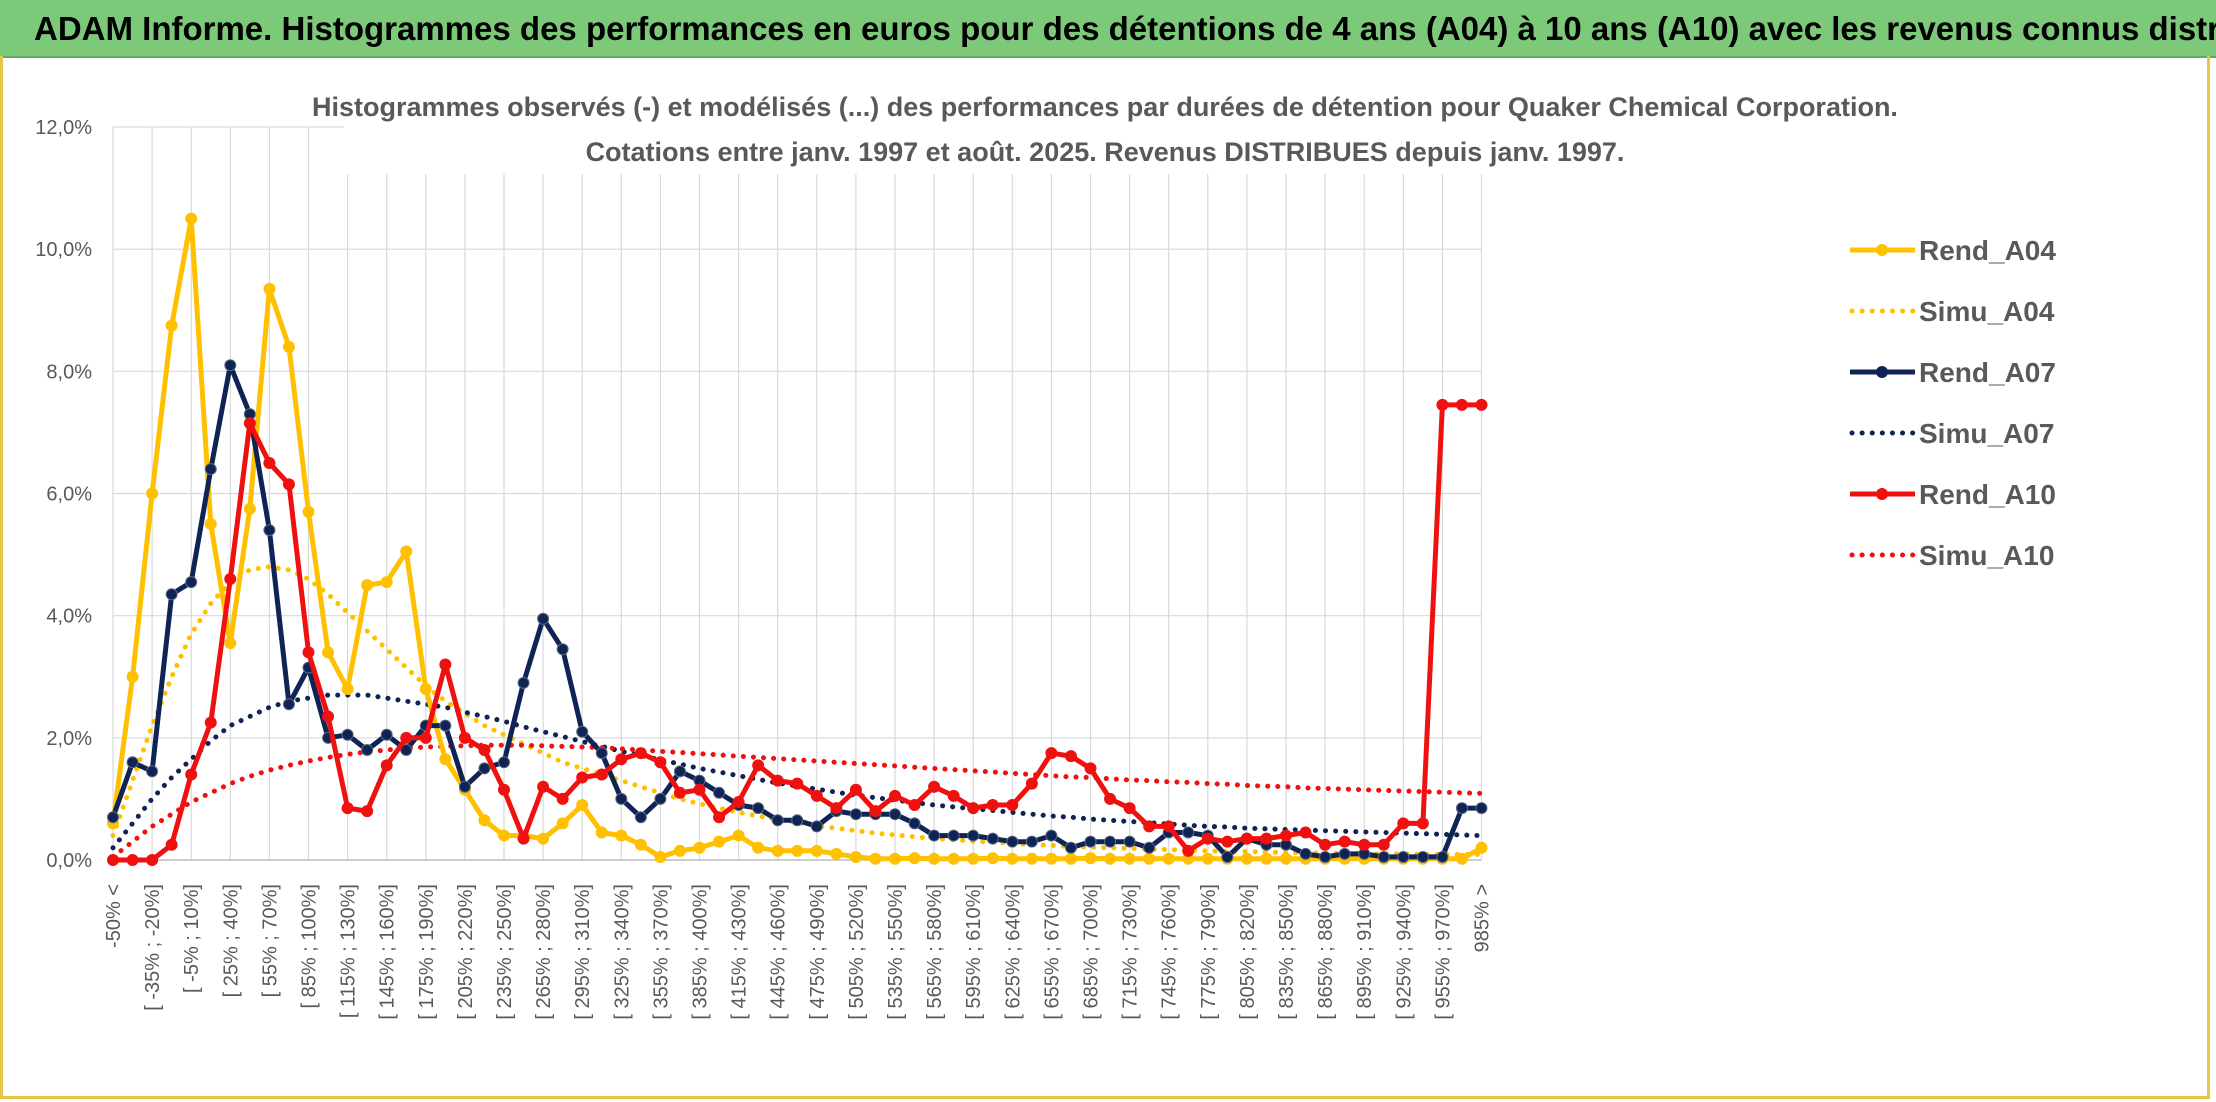 The height and width of the screenshot is (1102, 2216). Describe the element at coordinates (1131, 952) in the screenshot. I see `x-tick-label: [ 715% ; 730%]` at that location.